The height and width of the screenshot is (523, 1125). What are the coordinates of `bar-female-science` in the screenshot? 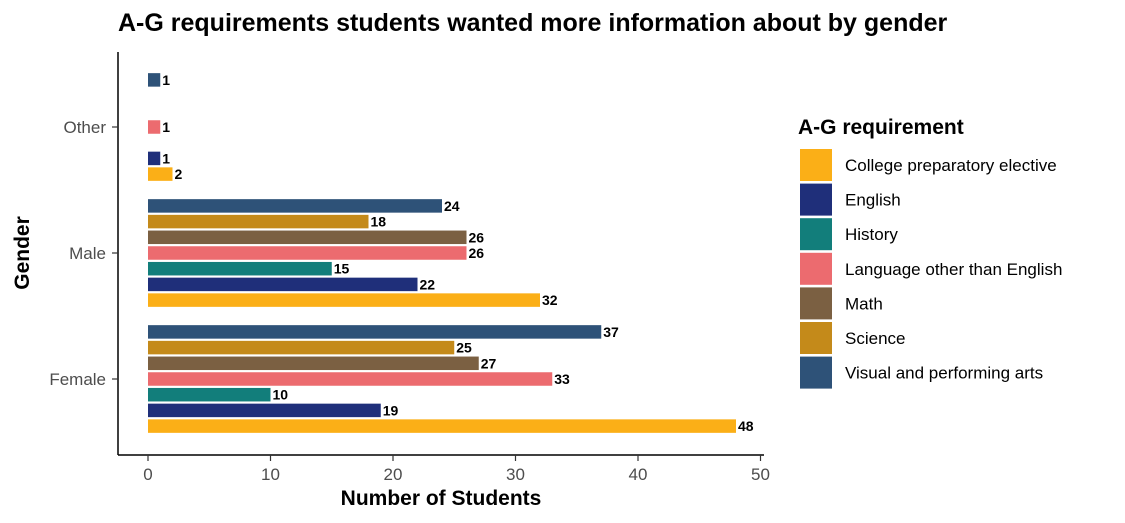 It's located at (301, 347).